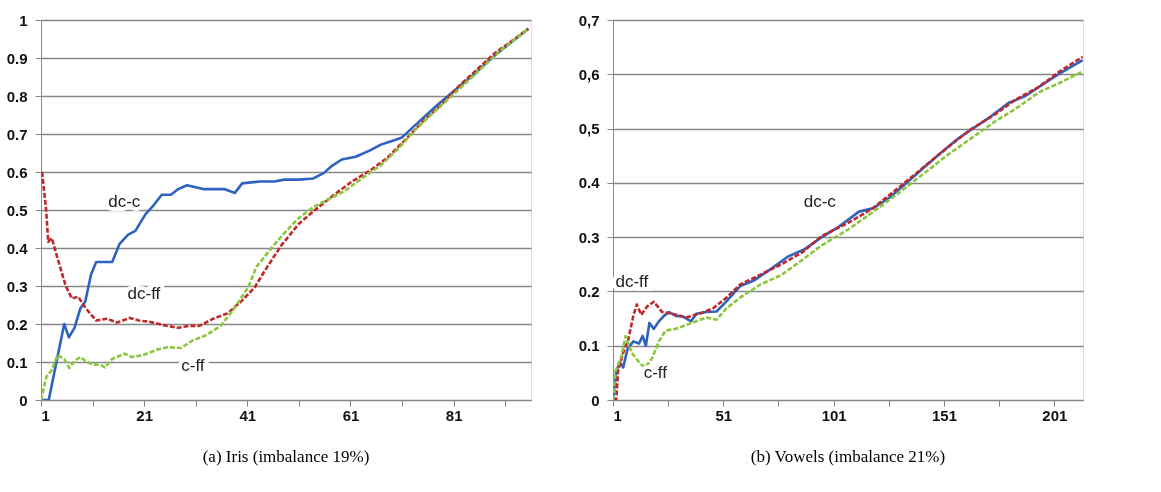  What do you see at coordinates (848, 456) in the screenshot?
I see `text: (b) Vowels (imbalance 21%)` at bounding box center [848, 456].